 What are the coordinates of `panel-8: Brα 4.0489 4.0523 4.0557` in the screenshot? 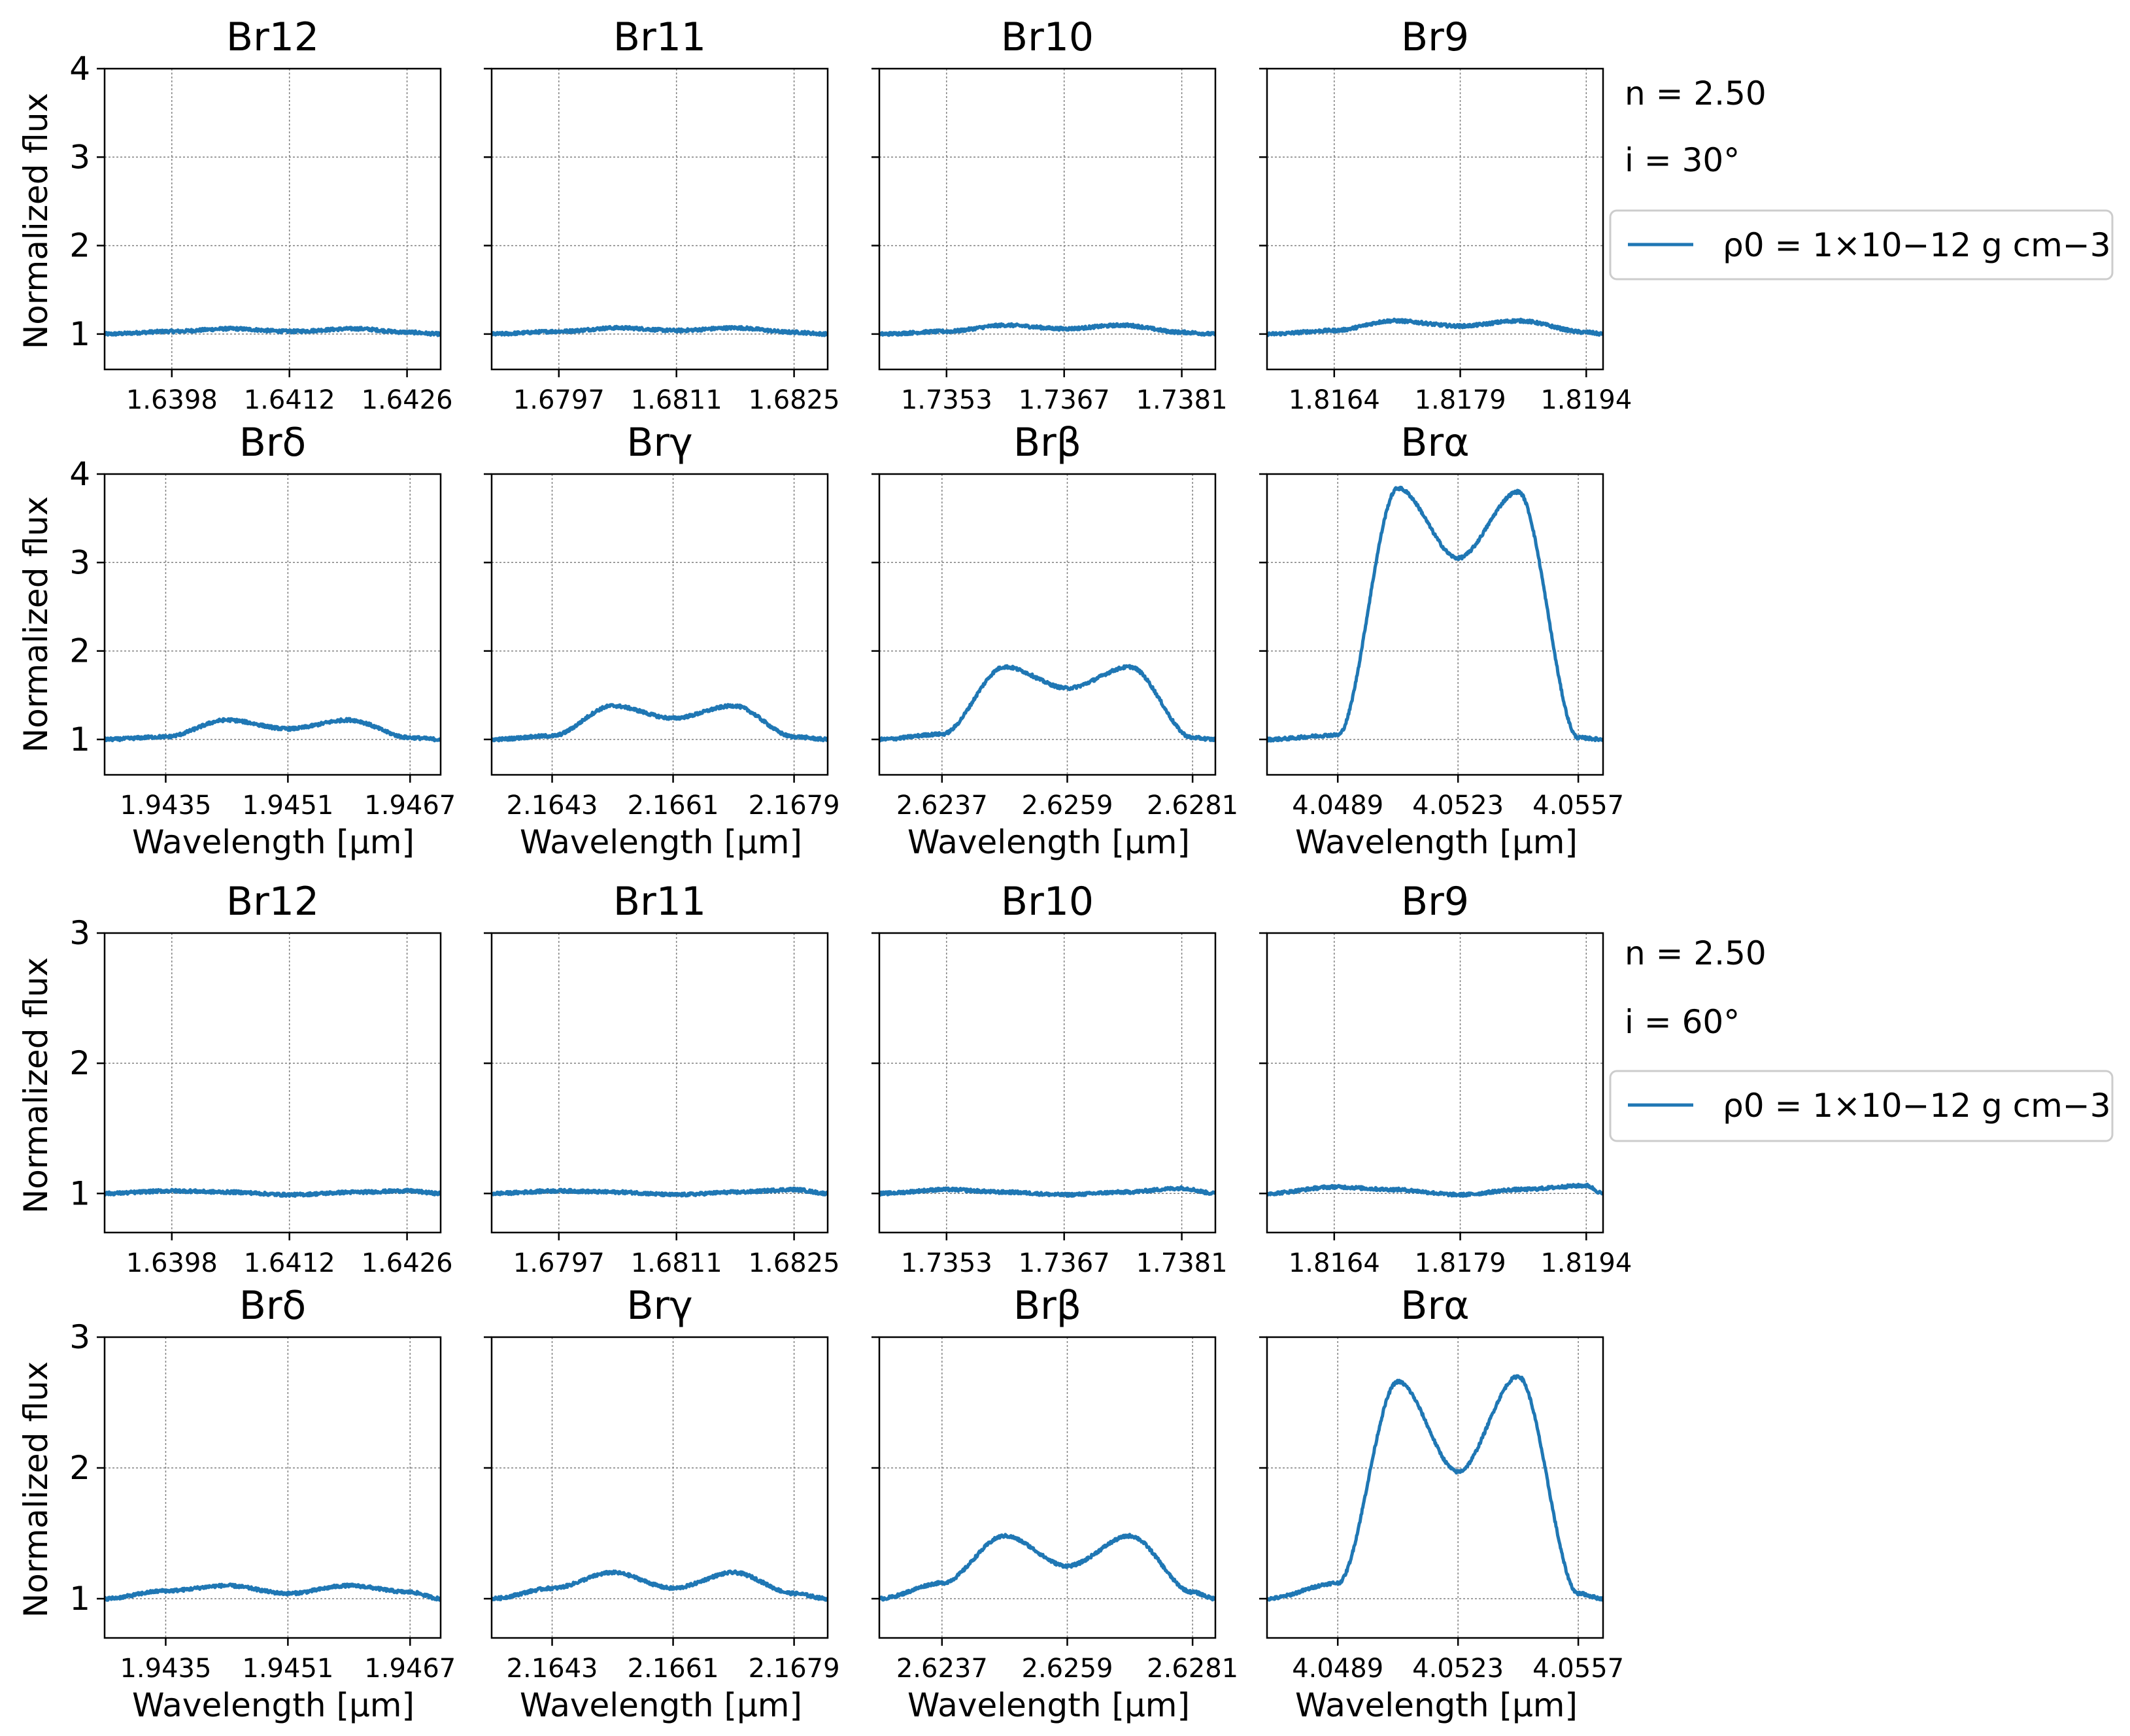 It's located at (1441, 620).